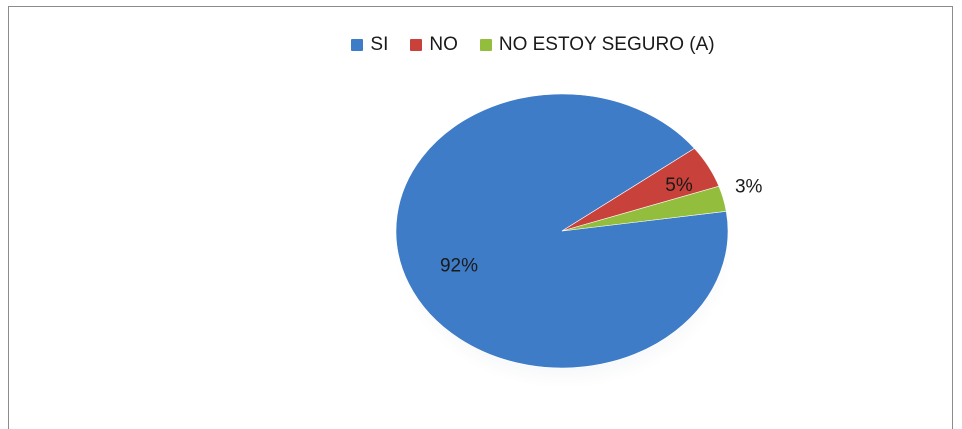  I want to click on pie-label-no-seguro: 3%, so click(749, 187).